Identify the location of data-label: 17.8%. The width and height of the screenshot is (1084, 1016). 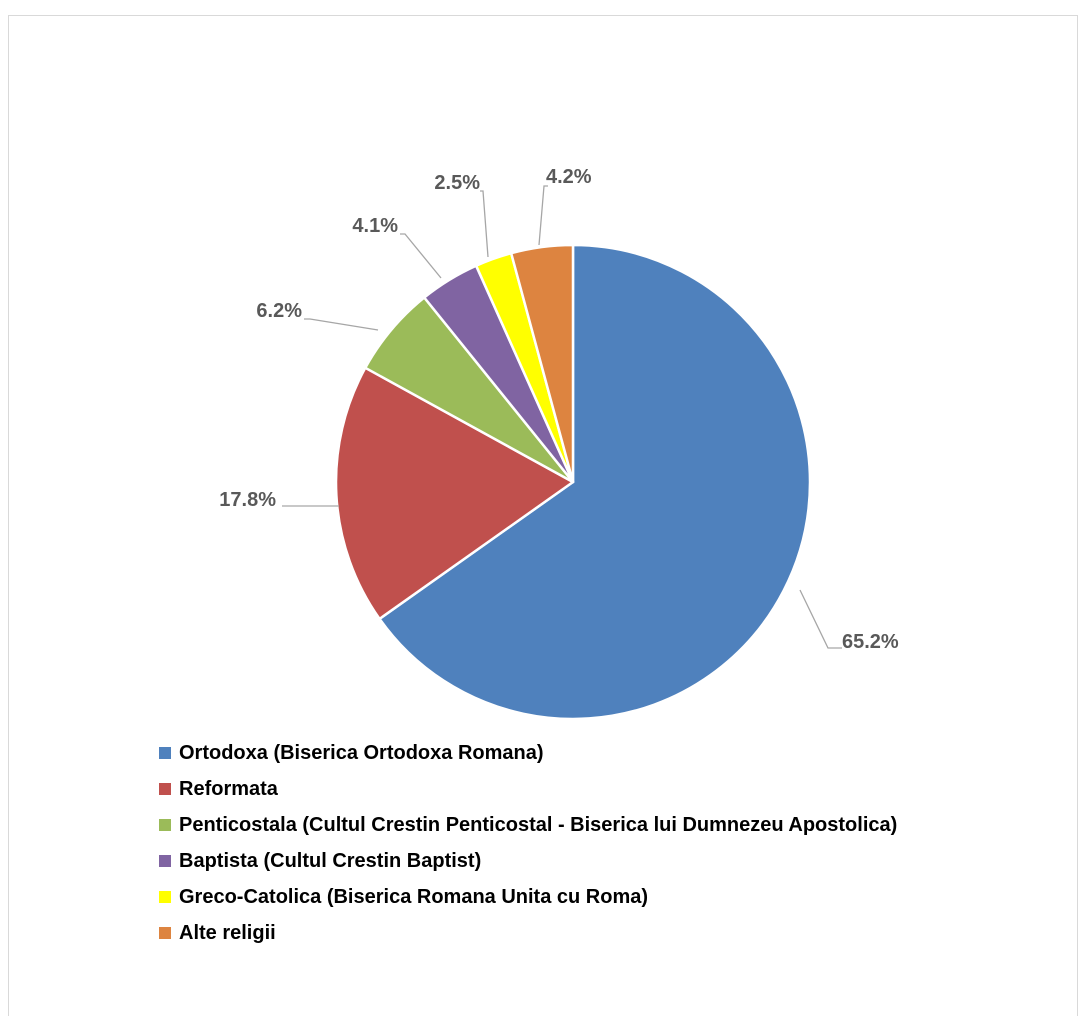
(247, 500).